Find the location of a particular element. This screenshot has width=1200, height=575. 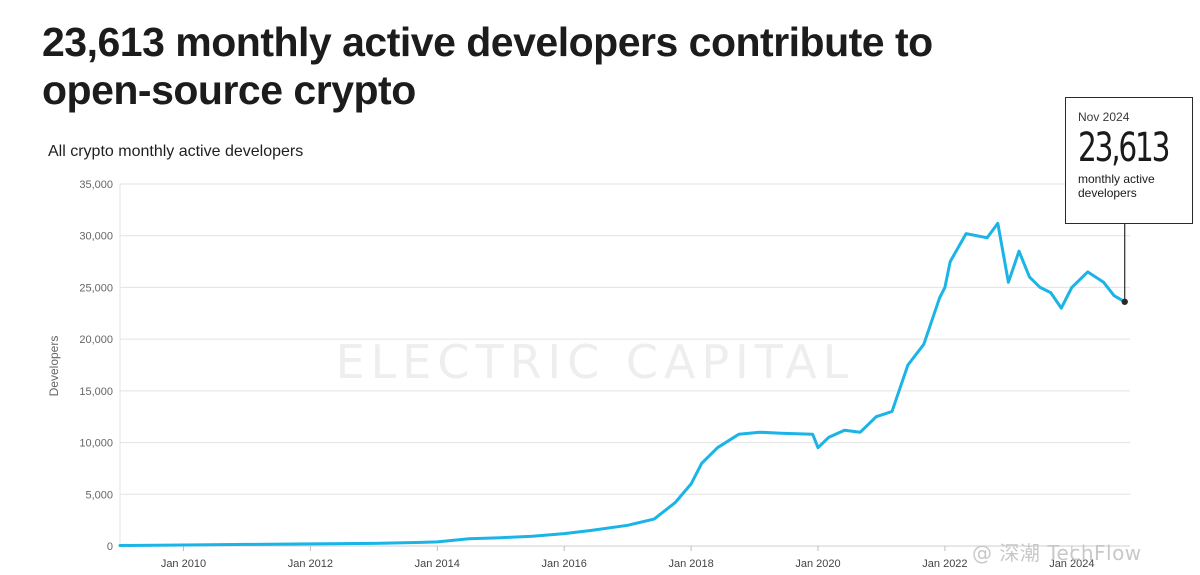

x-tick-label: Jan 2022 is located at coordinates (944, 564).